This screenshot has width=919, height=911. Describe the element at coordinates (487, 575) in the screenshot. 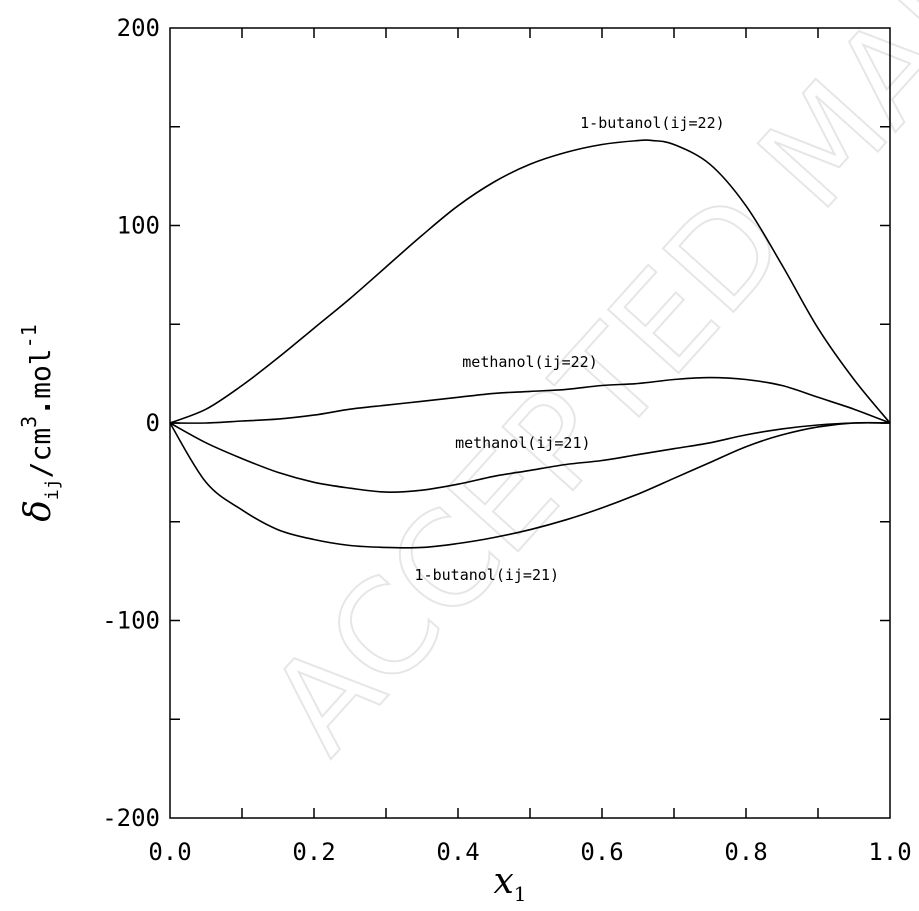

I see `curve-label: 1-butanol(ij=21)` at that location.